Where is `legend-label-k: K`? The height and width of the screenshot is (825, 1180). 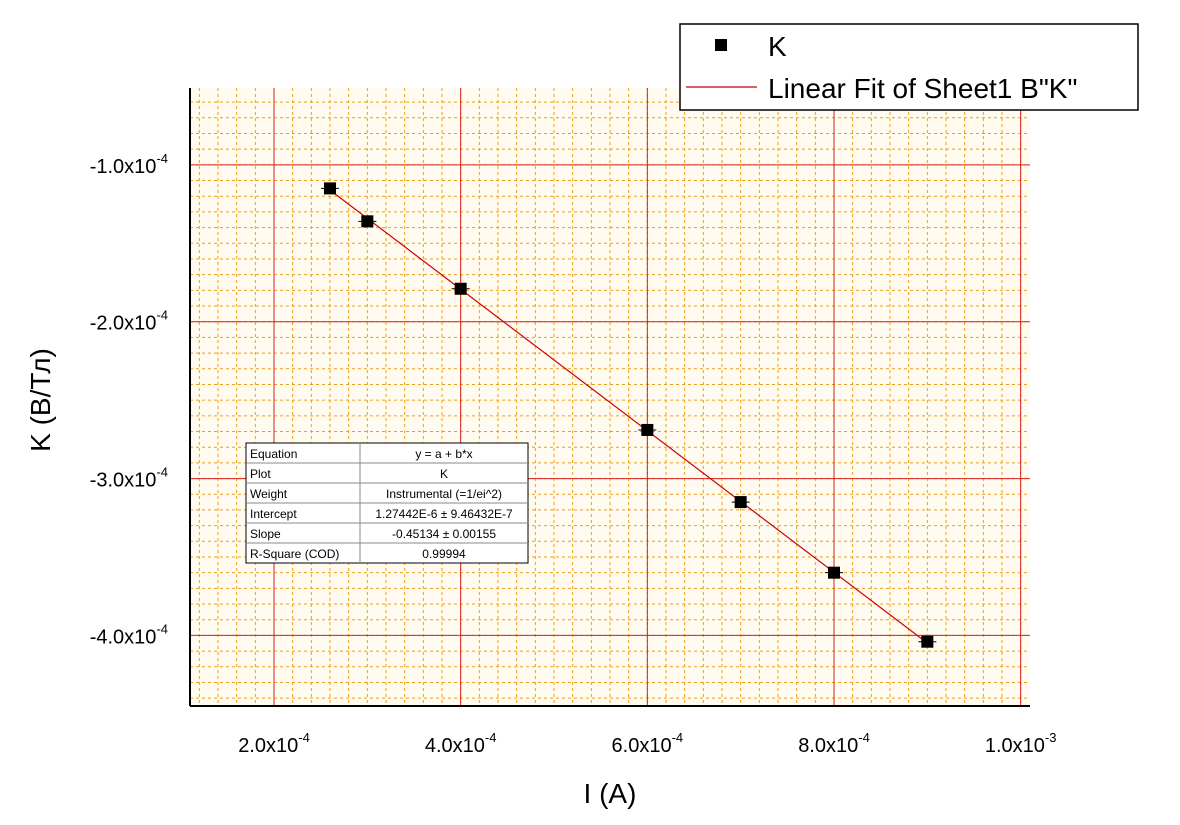
legend-label-k: K is located at coordinates (777, 46).